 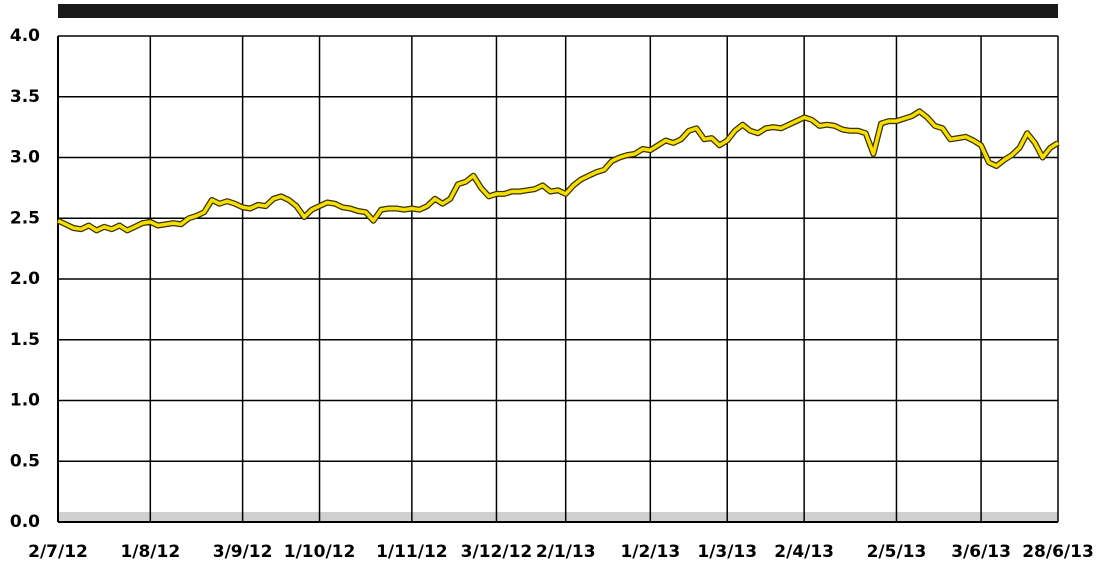 What do you see at coordinates (566, 552) in the screenshot?
I see `x-tick-label: 2/1/13` at bounding box center [566, 552].